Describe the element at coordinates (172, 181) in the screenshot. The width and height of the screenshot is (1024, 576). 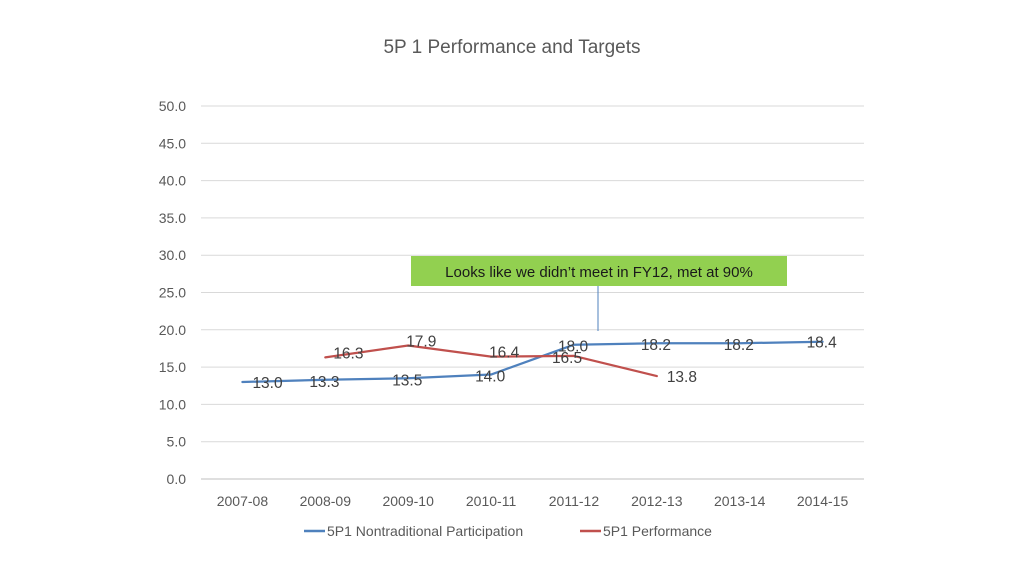
I see `y-tick-label: 40.0` at that location.